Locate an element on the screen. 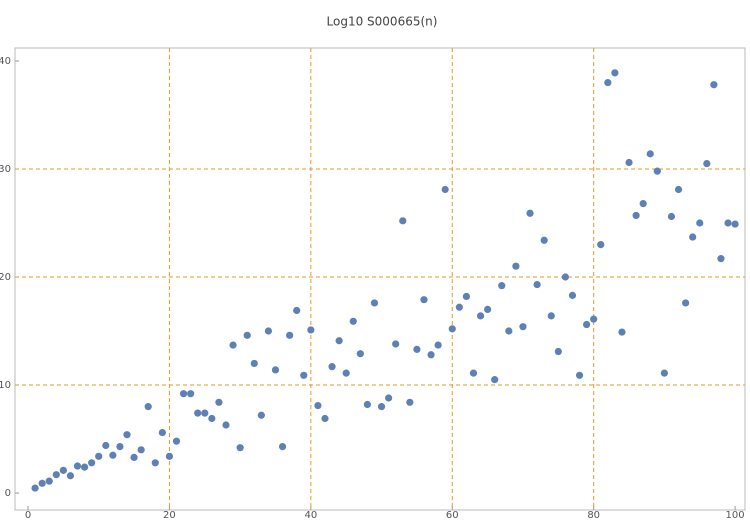 The image size is (750, 521). x-tick-label: 40 is located at coordinates (310, 515).